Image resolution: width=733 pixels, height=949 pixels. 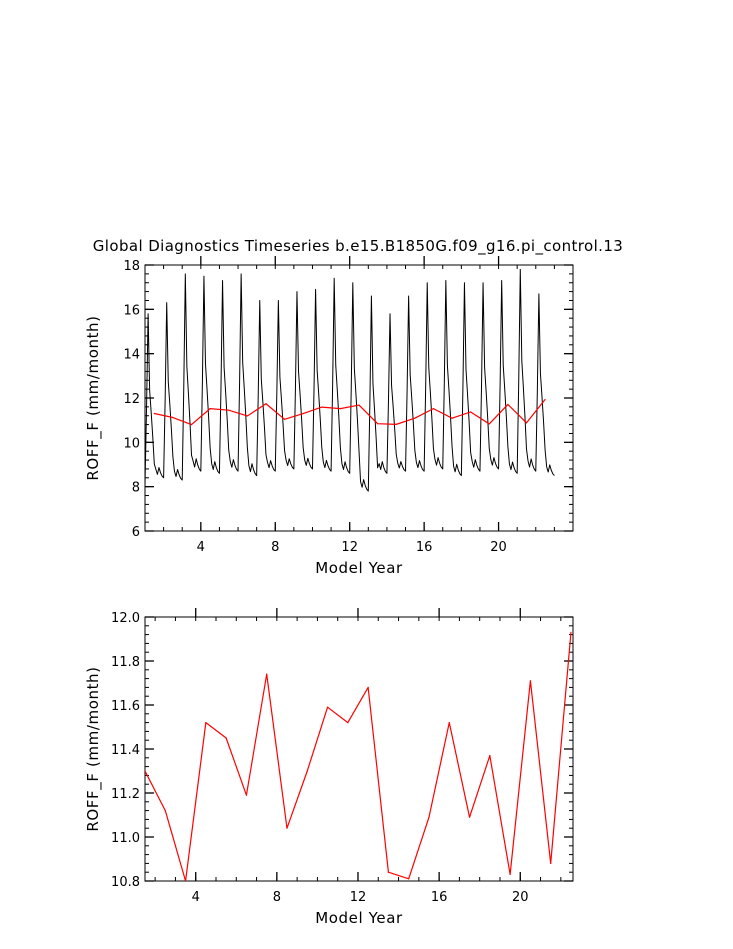 I want to click on bottom-y-tick-label: 11.4, so click(x=125, y=750).